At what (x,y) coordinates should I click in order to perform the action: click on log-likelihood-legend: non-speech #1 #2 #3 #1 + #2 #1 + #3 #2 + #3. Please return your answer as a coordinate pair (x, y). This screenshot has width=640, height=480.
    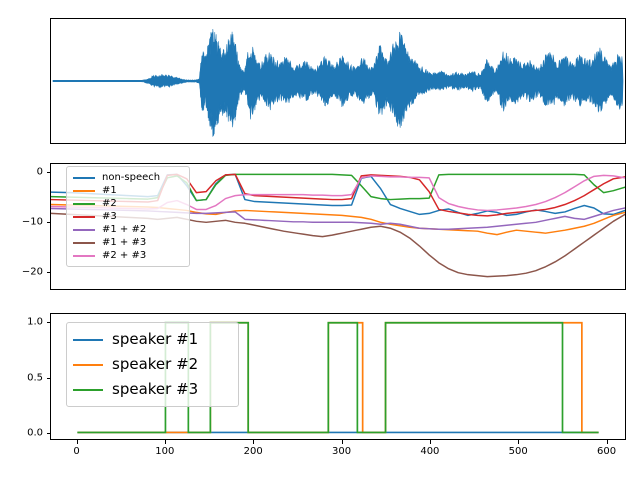
    Looking at the image, I should click on (128, 216).